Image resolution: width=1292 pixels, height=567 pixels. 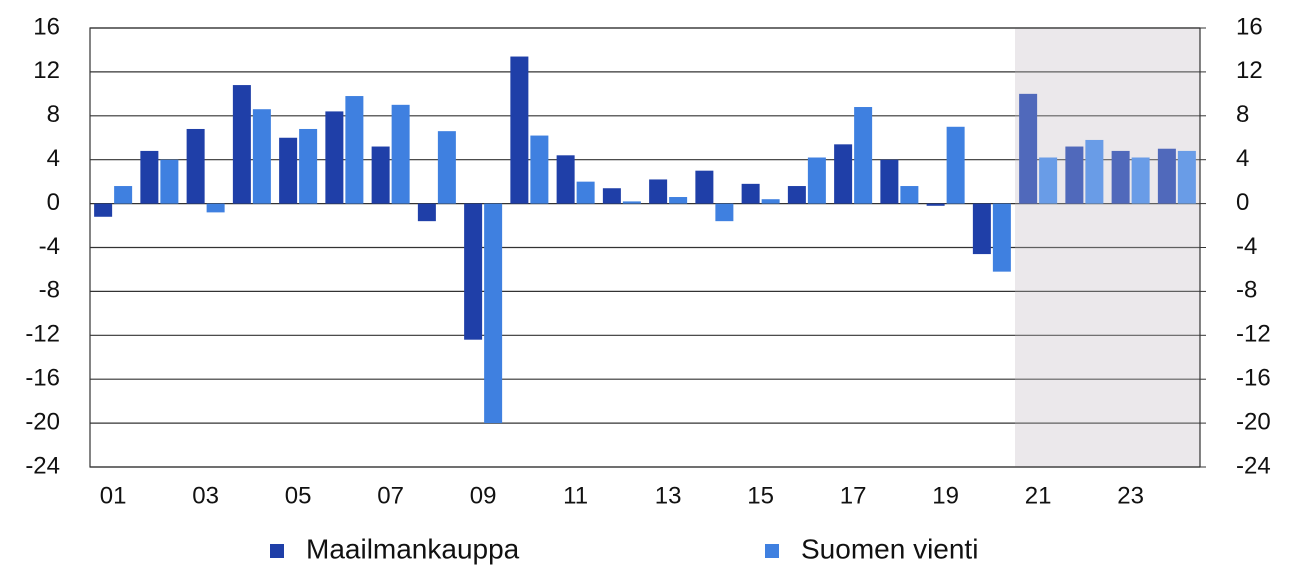 I want to click on x-tick-label: 09, so click(x=483, y=495).